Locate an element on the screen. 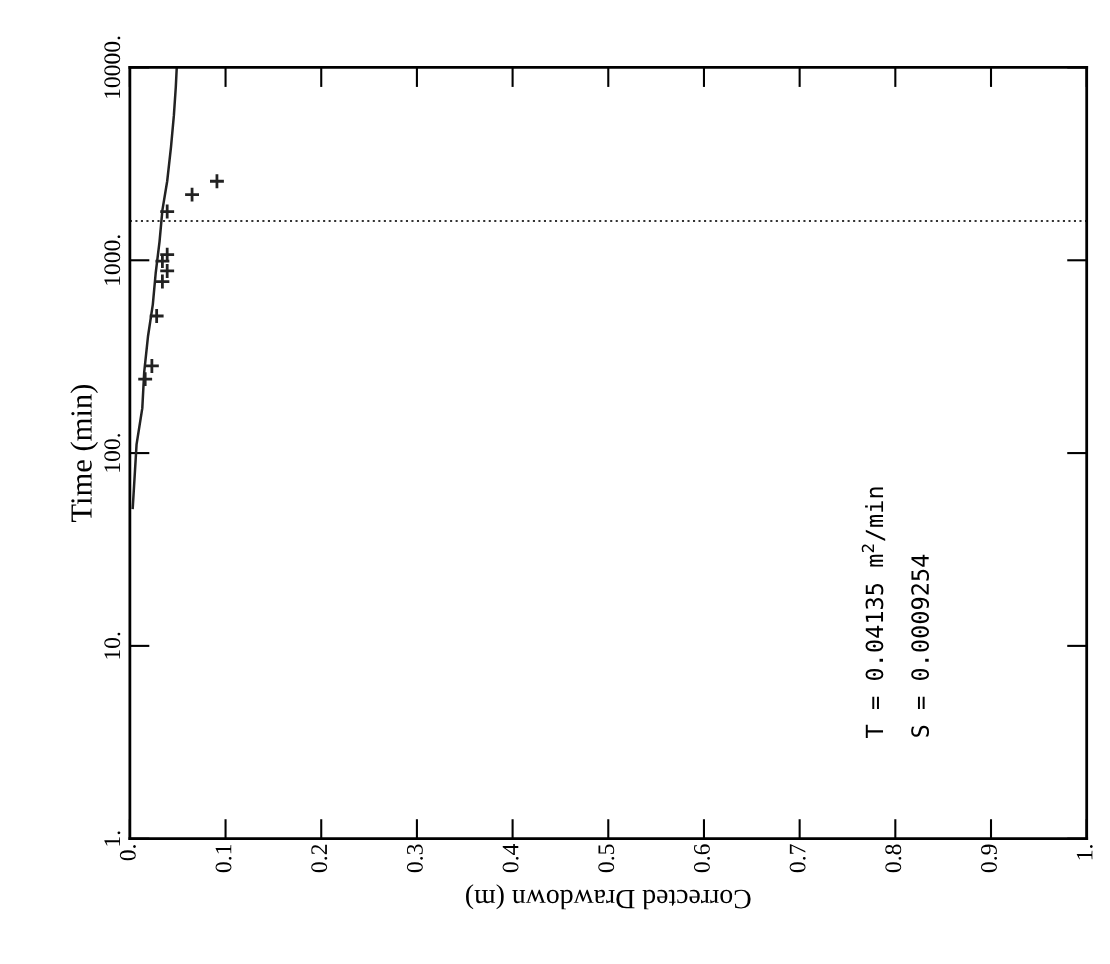 This screenshot has height=964, width=1110. annotation: S = 0.0009254 is located at coordinates (920, 645).